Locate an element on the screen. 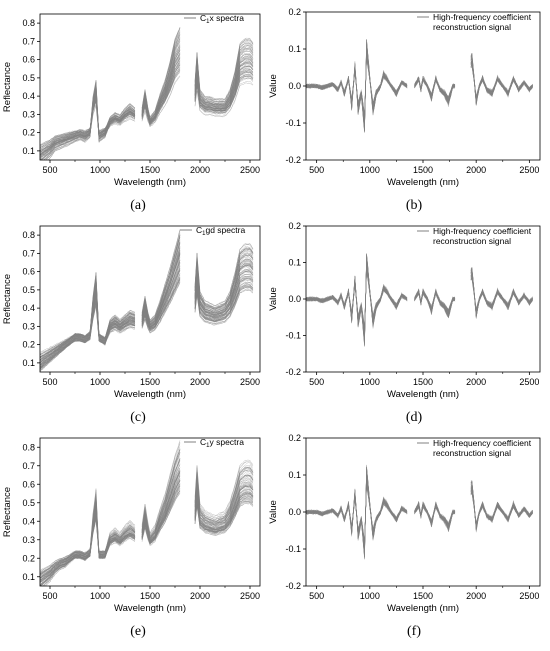  series-group-d is located at coordinates (419, 300).